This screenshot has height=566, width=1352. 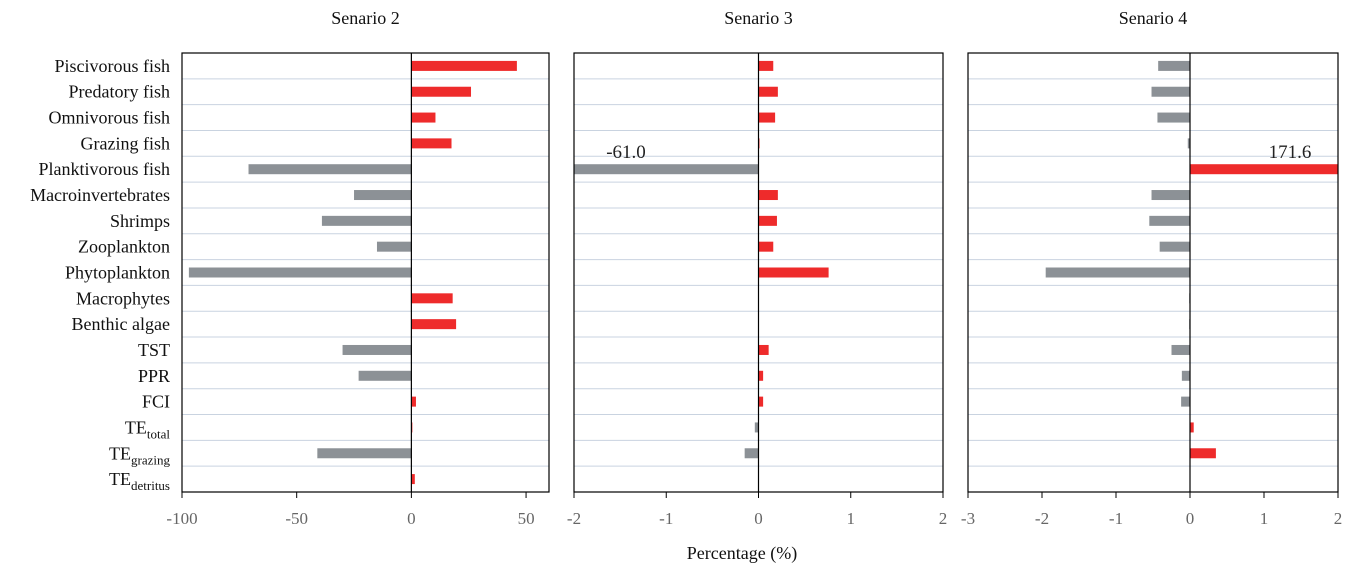 What do you see at coordinates (154, 376) in the screenshot?
I see `category-label: PPR` at bounding box center [154, 376].